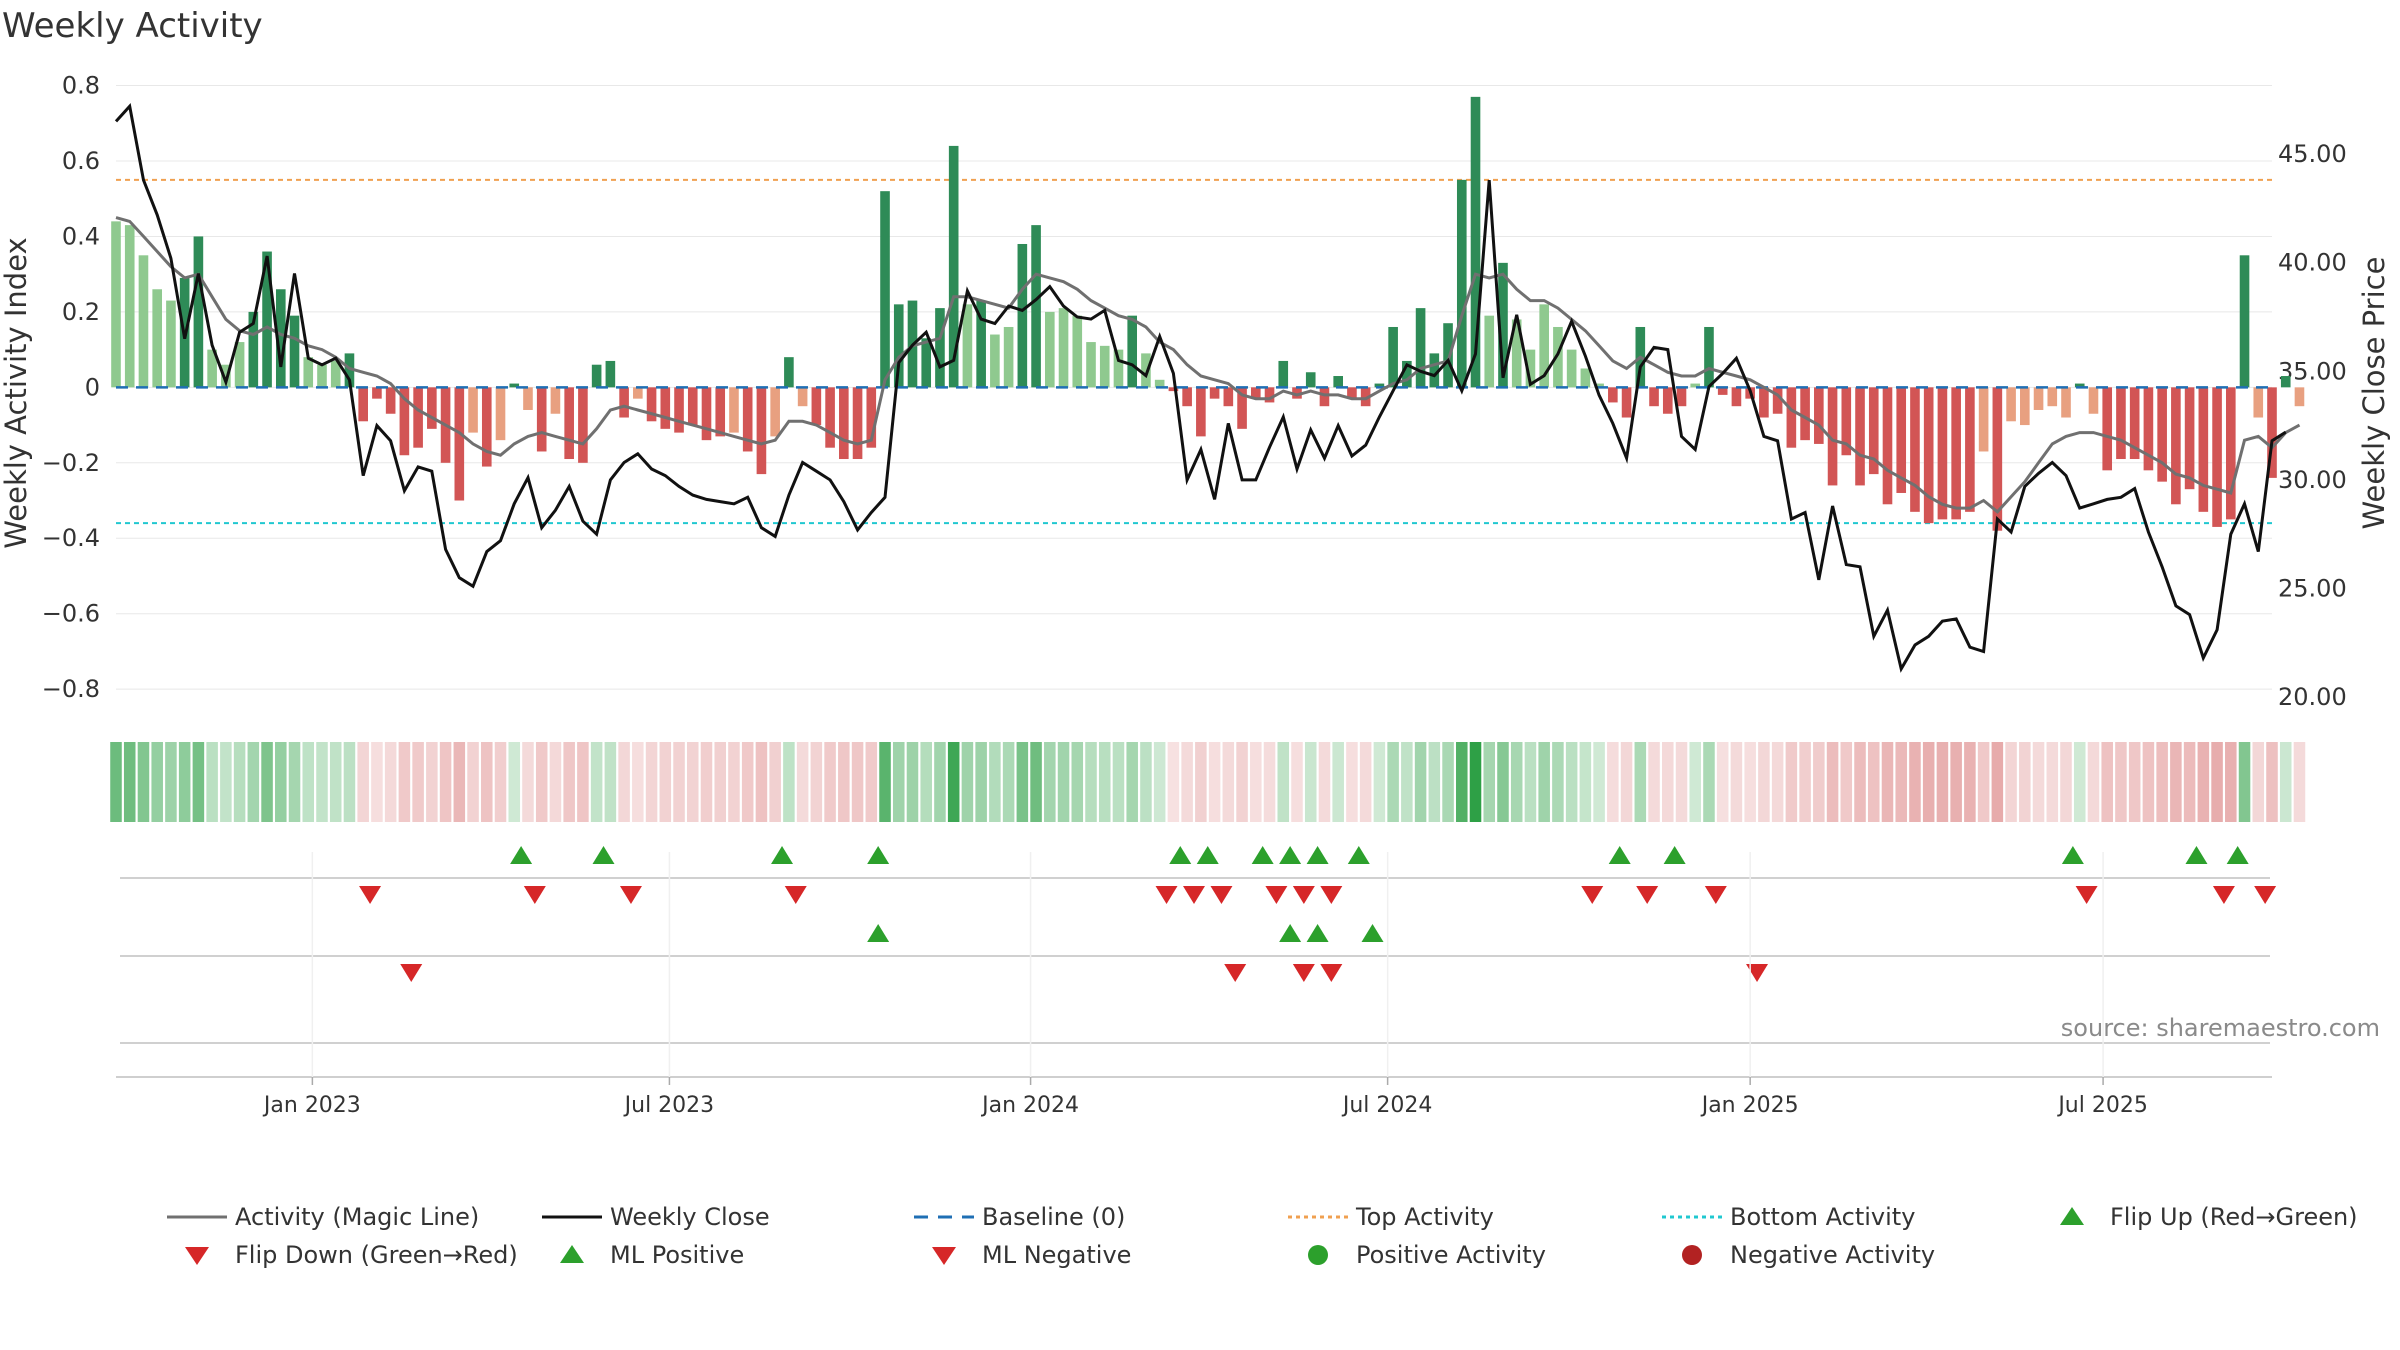  I want to click on legend-item-positive-activity: Positive Activity, so click(1416, 1255).